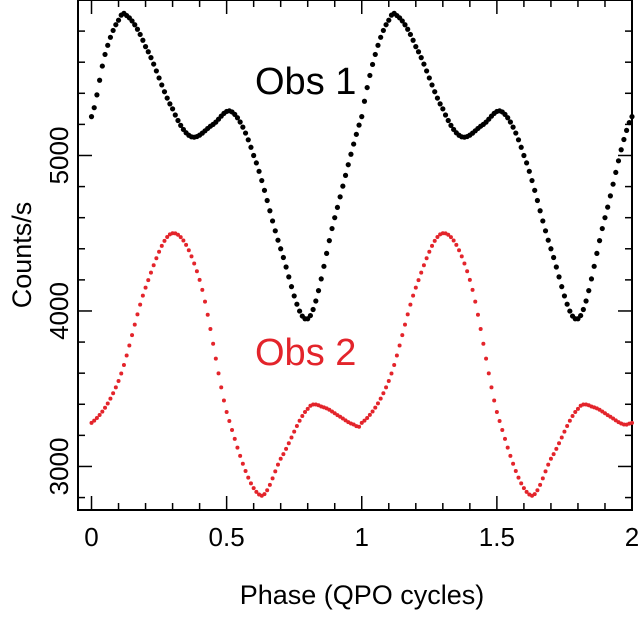 This screenshot has width=641, height=619. I want to click on series-label-2: Obs 2, so click(305, 353).